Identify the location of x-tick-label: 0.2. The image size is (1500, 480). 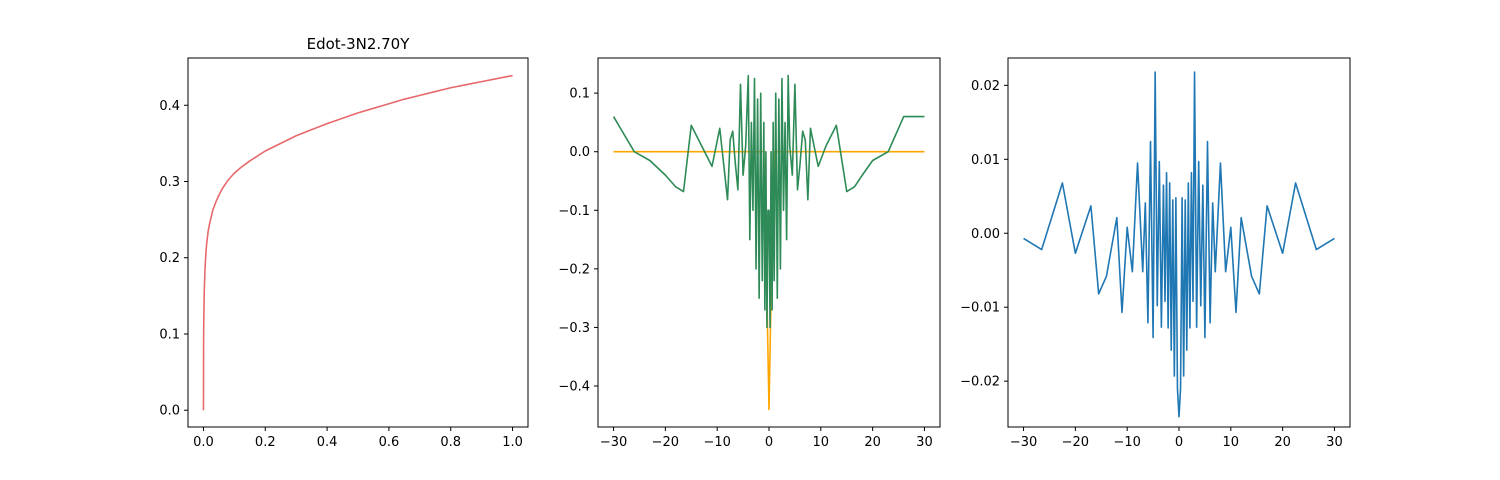
(265, 442).